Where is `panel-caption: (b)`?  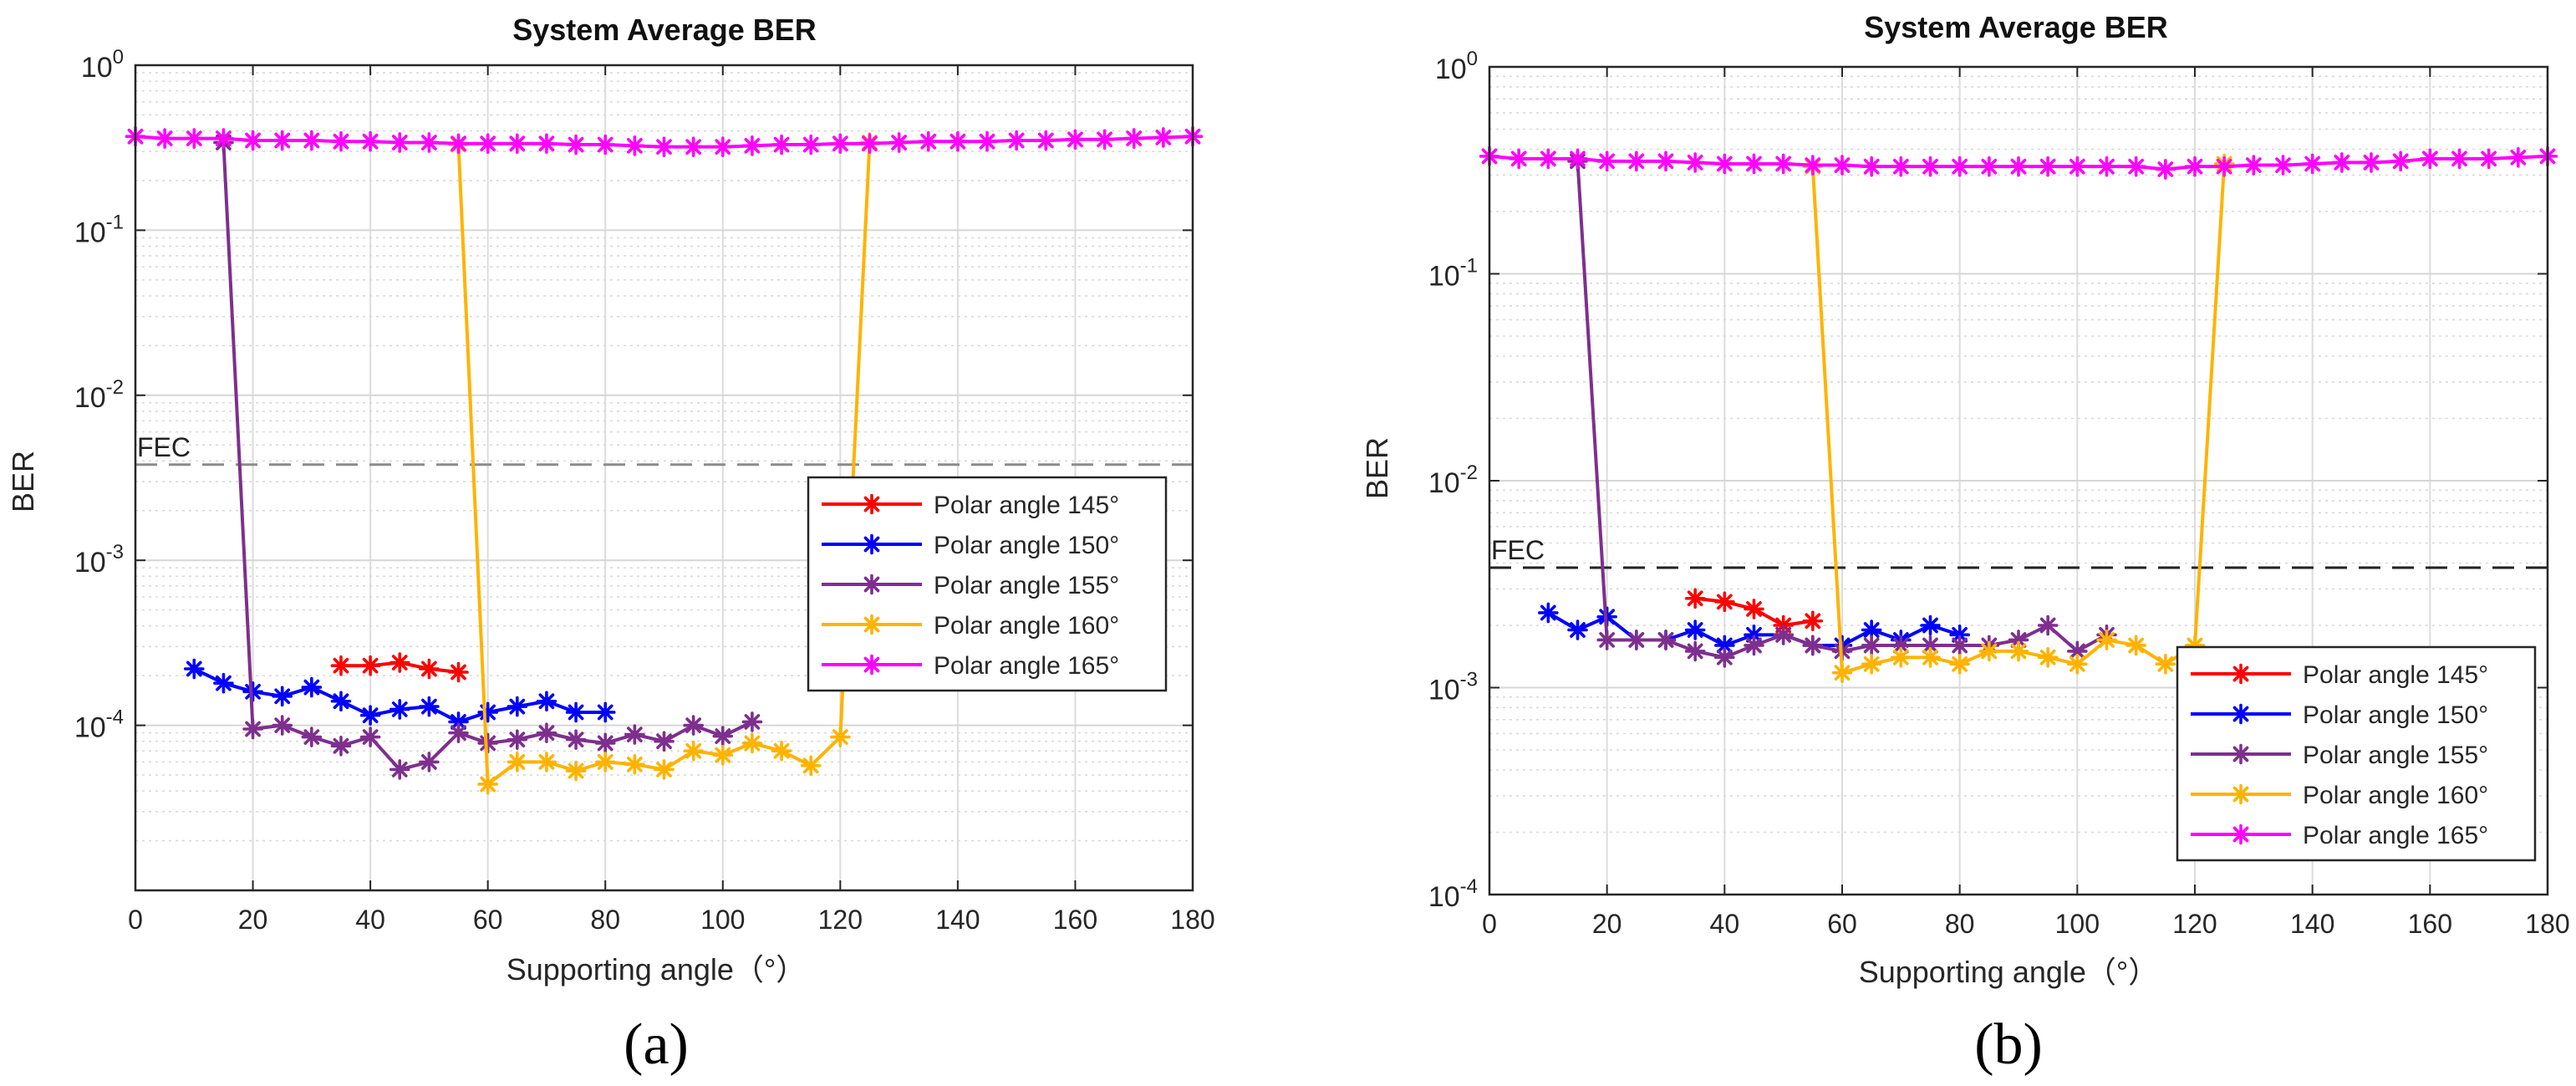
panel-caption: (b) is located at coordinates (2008, 1044).